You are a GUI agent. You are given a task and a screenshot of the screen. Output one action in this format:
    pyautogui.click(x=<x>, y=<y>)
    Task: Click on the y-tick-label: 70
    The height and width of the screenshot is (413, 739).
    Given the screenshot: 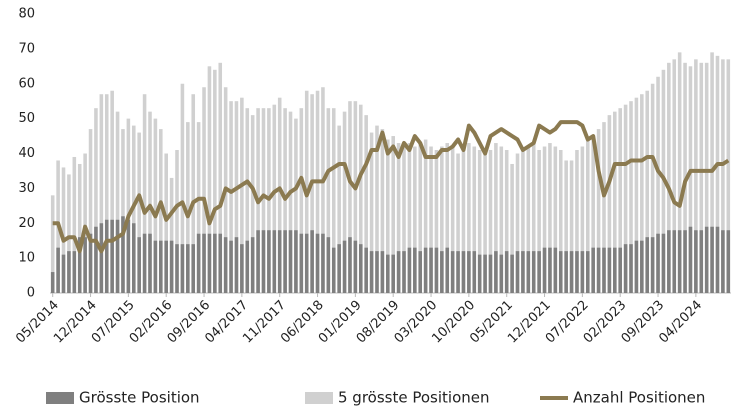 What is the action you would take?
    pyautogui.click(x=26, y=48)
    